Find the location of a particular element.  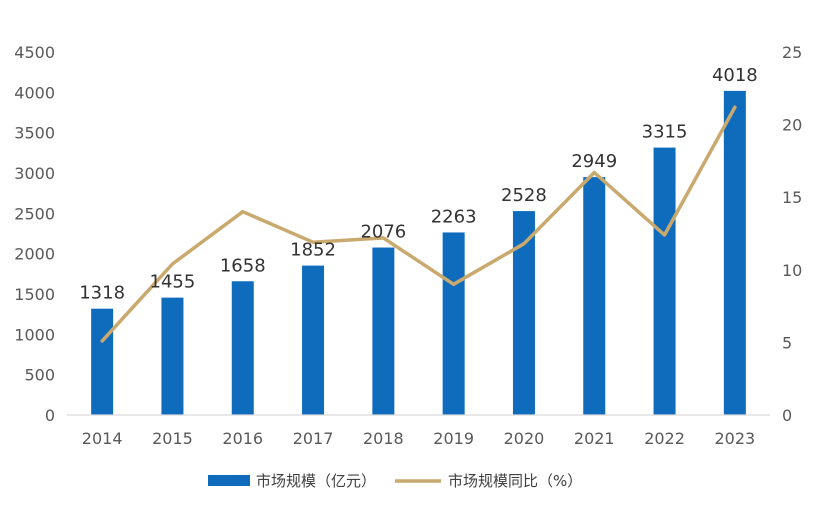

x-tick-2015: 2015 is located at coordinates (172, 438).